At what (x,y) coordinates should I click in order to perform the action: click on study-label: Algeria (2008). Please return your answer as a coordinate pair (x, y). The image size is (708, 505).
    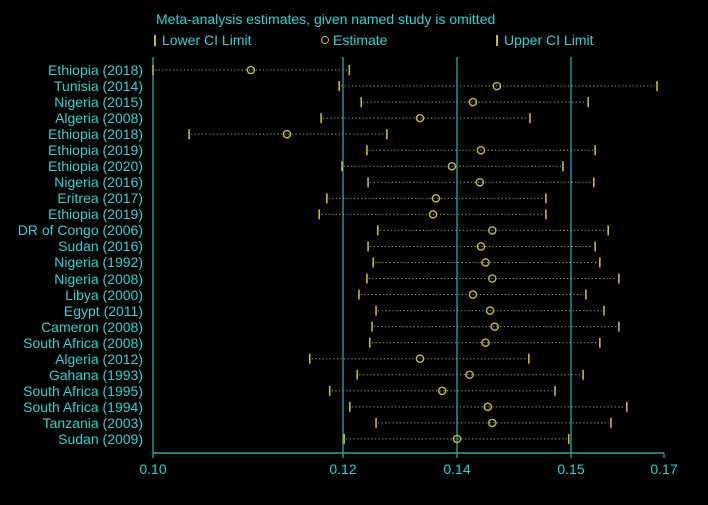
    Looking at the image, I should click on (99, 118).